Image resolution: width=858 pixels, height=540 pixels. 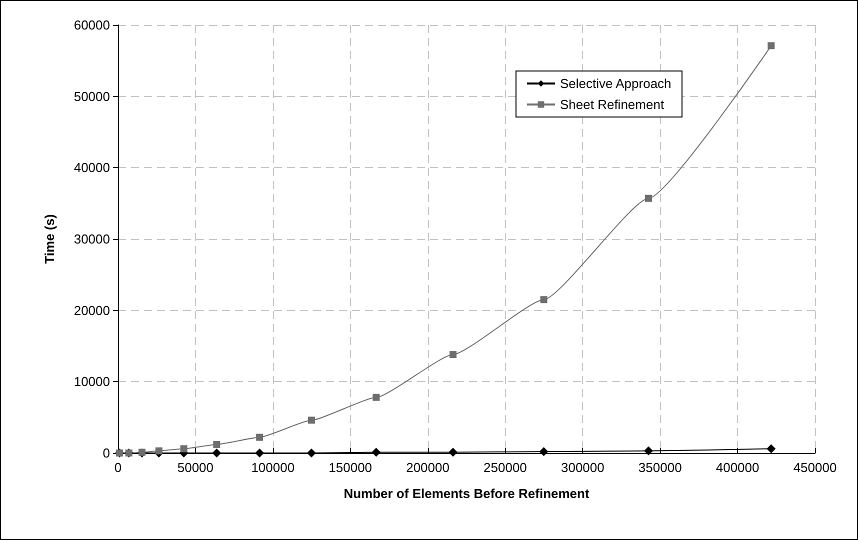 I want to click on x-tick-label: 400000, so click(x=738, y=467).